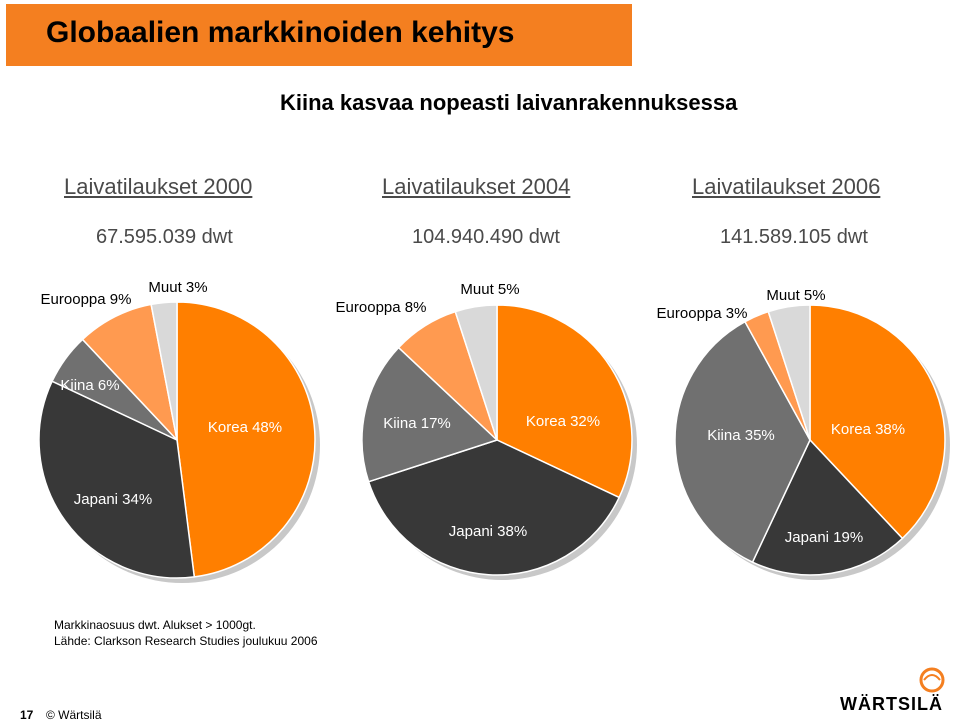 The width and height of the screenshot is (960, 723). I want to click on page-title: Globaalien markkinoiden kehitys, so click(280, 32).